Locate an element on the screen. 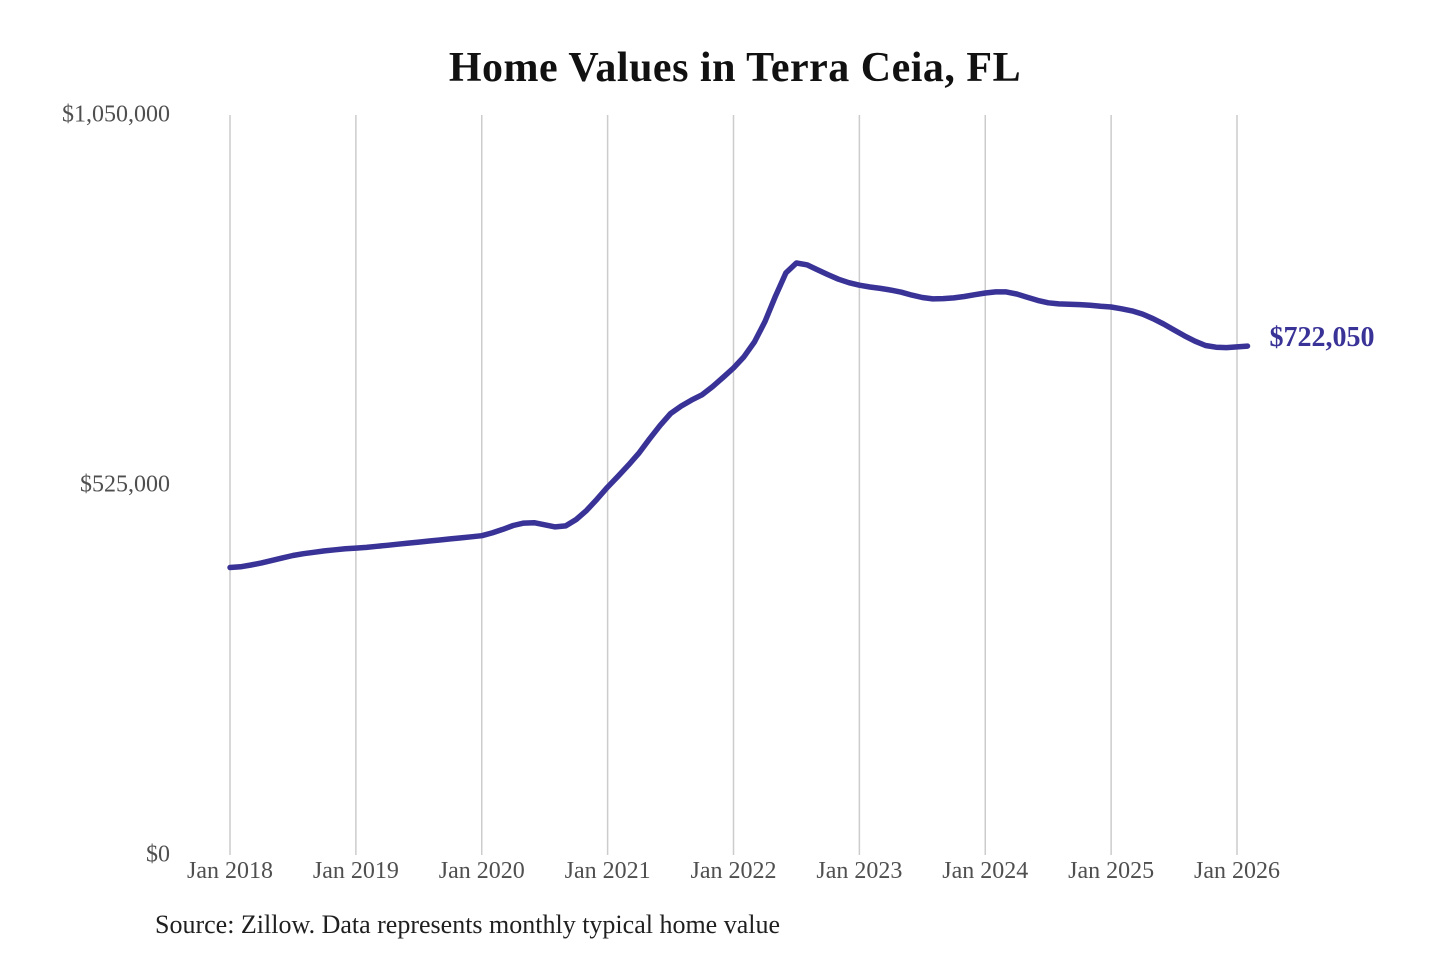  x-axis-tick-label: Jan 2020 is located at coordinates (481, 871).